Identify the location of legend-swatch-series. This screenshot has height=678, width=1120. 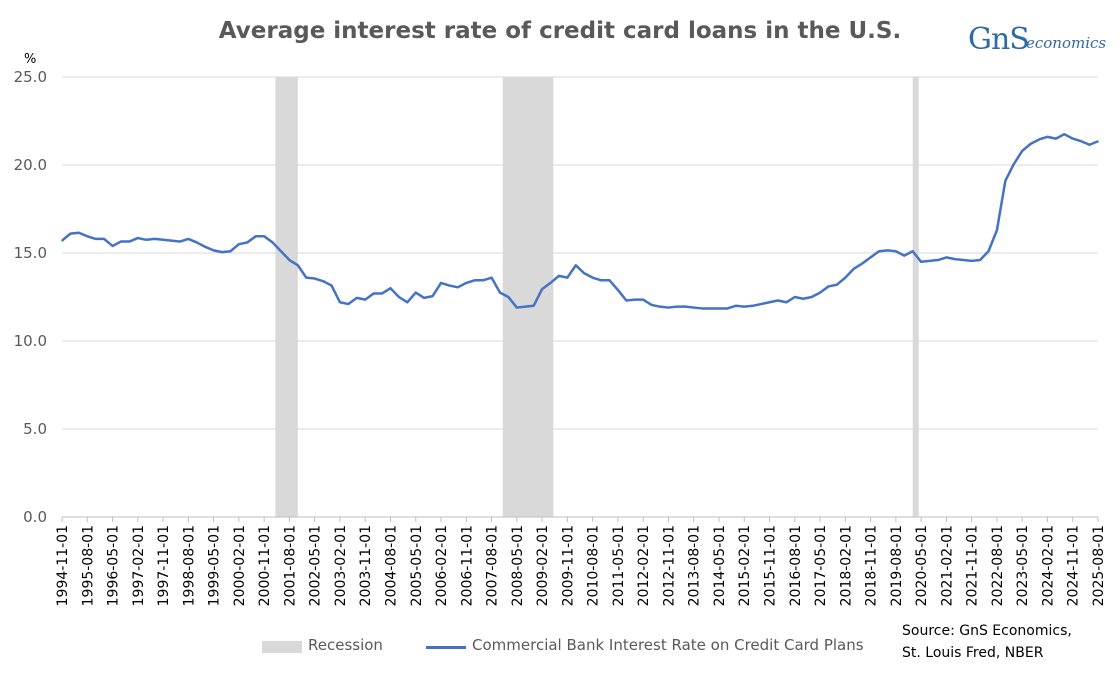
(446, 647).